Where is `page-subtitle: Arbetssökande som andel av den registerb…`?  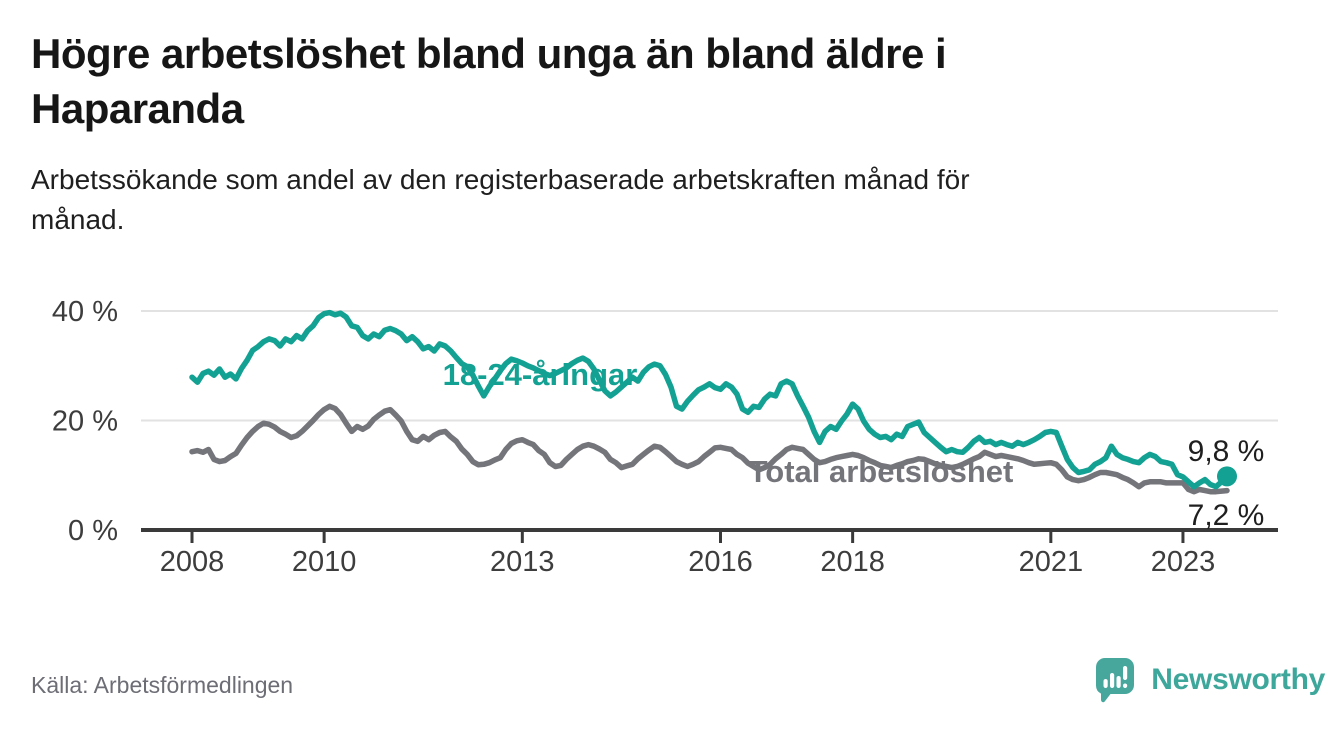 page-subtitle: Arbetssökande som andel av den registerb… is located at coordinates (500, 199).